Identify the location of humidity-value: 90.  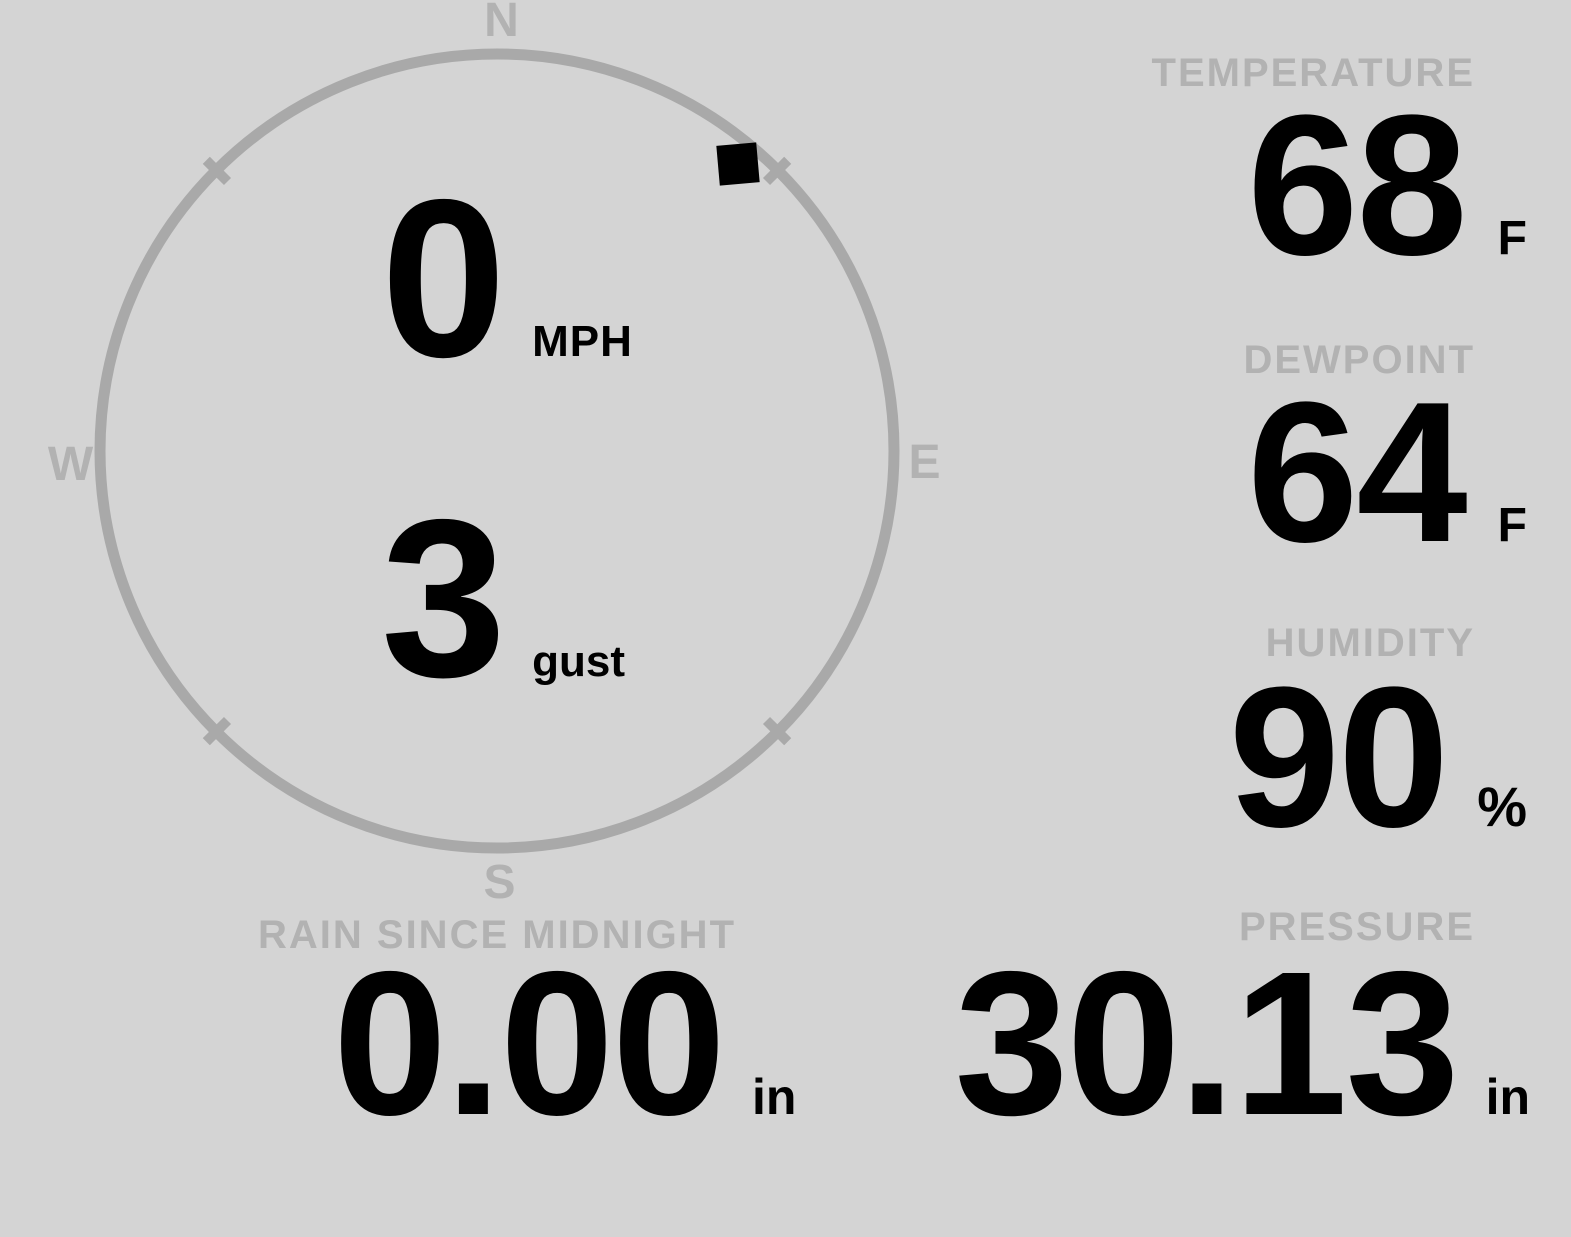
(1338, 757).